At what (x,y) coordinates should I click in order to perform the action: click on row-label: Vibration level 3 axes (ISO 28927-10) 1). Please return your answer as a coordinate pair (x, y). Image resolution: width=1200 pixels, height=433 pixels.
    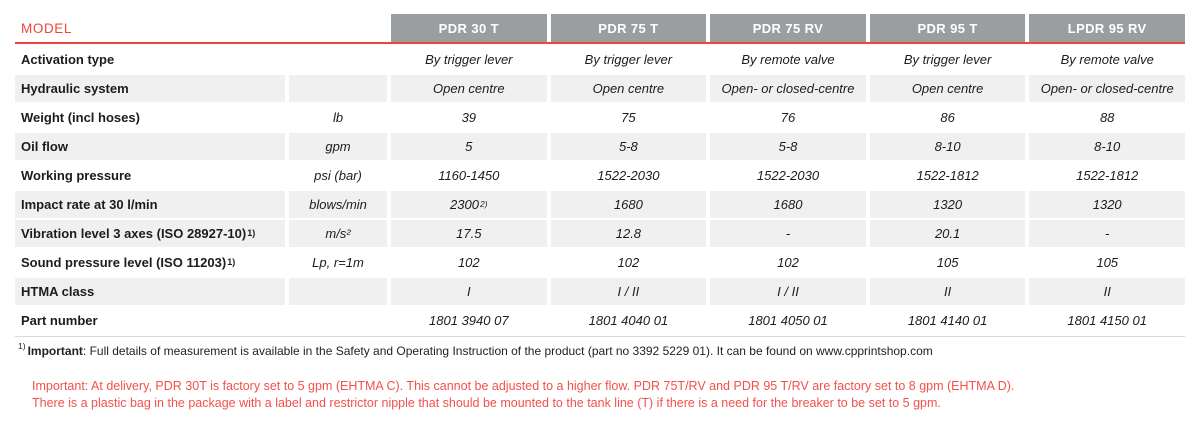
    Looking at the image, I should click on (150, 233).